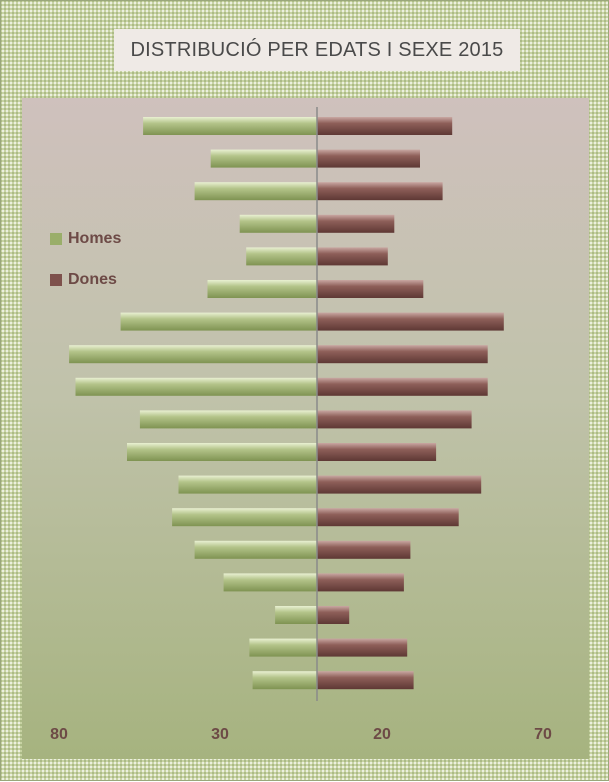  Describe the element at coordinates (92, 279) in the screenshot. I see `legend-label-dones: Dones` at that location.